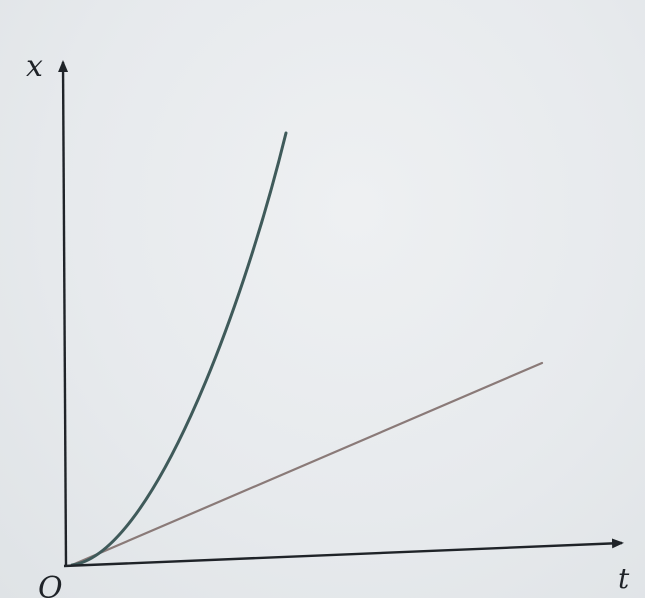  Describe the element at coordinates (624, 578) in the screenshot. I see `x-axis-label: t` at that location.